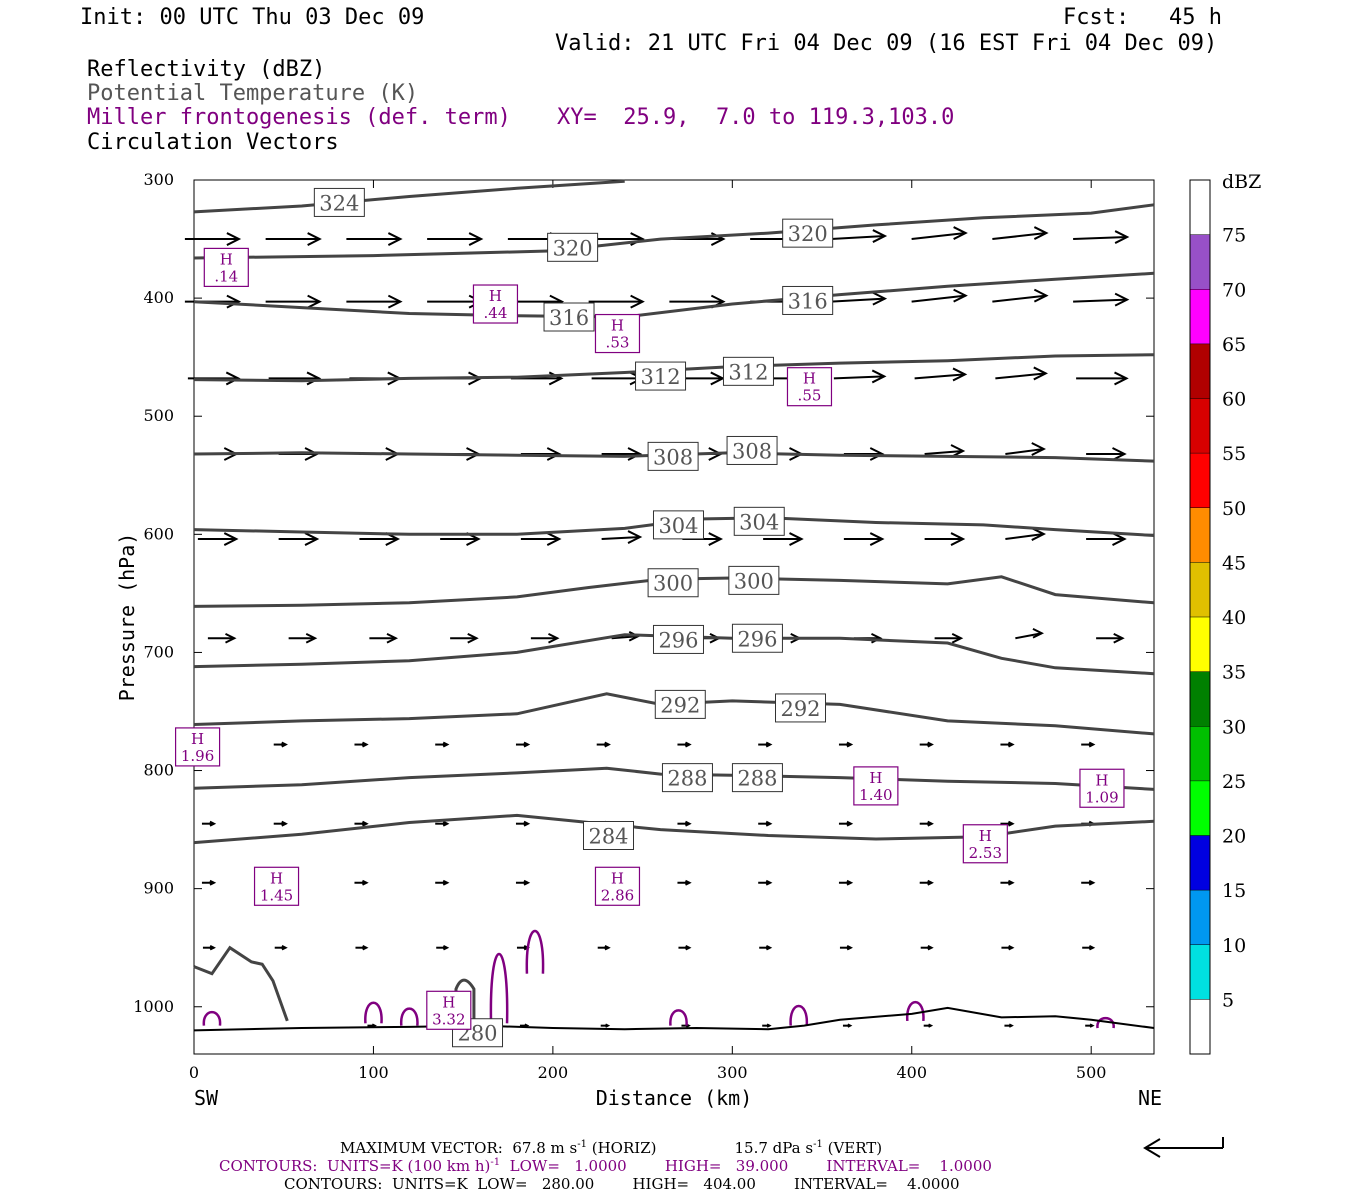 The width and height of the screenshot is (1350, 1200). Describe the element at coordinates (153, 1006) in the screenshot. I see `y-tick-label: 1000` at that location.